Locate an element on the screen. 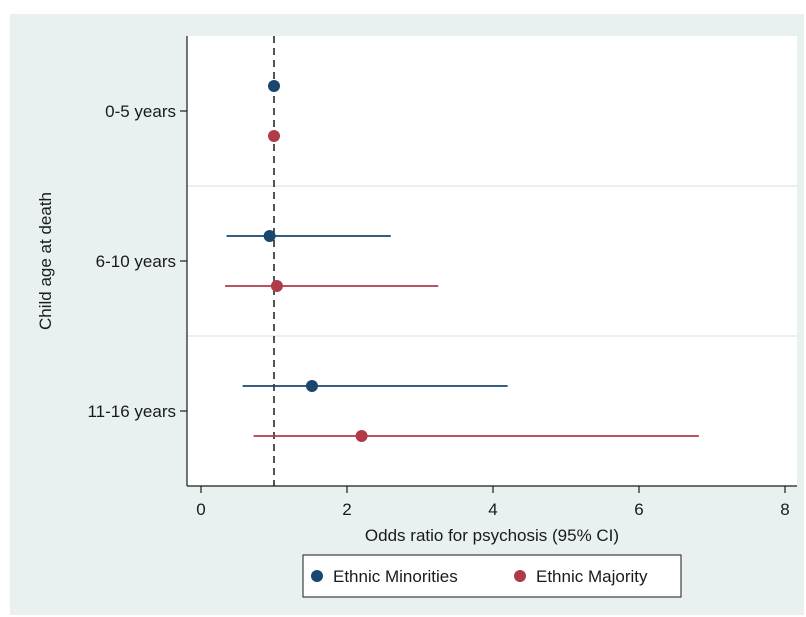 This screenshot has height=617, width=806. legend-box is located at coordinates (492, 576).